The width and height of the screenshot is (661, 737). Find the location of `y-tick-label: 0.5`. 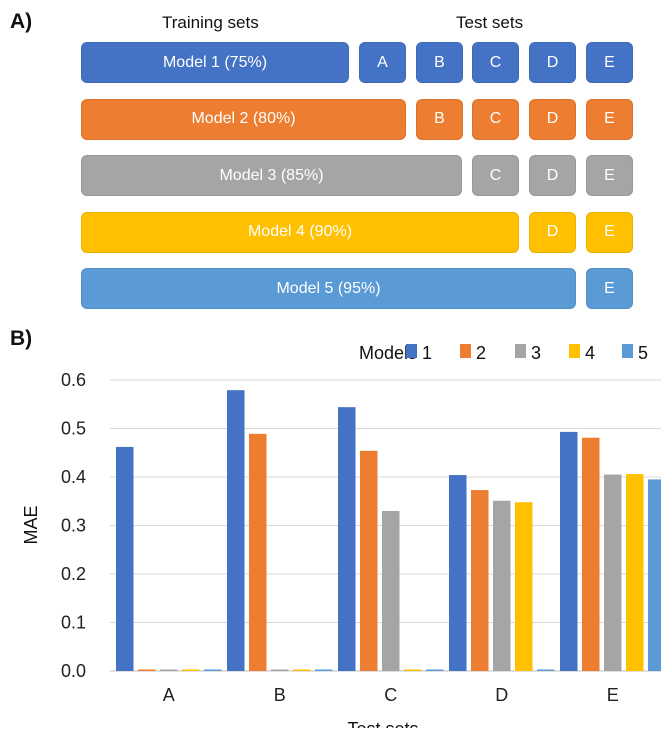

y-tick-label: 0.5 is located at coordinates (73, 429).